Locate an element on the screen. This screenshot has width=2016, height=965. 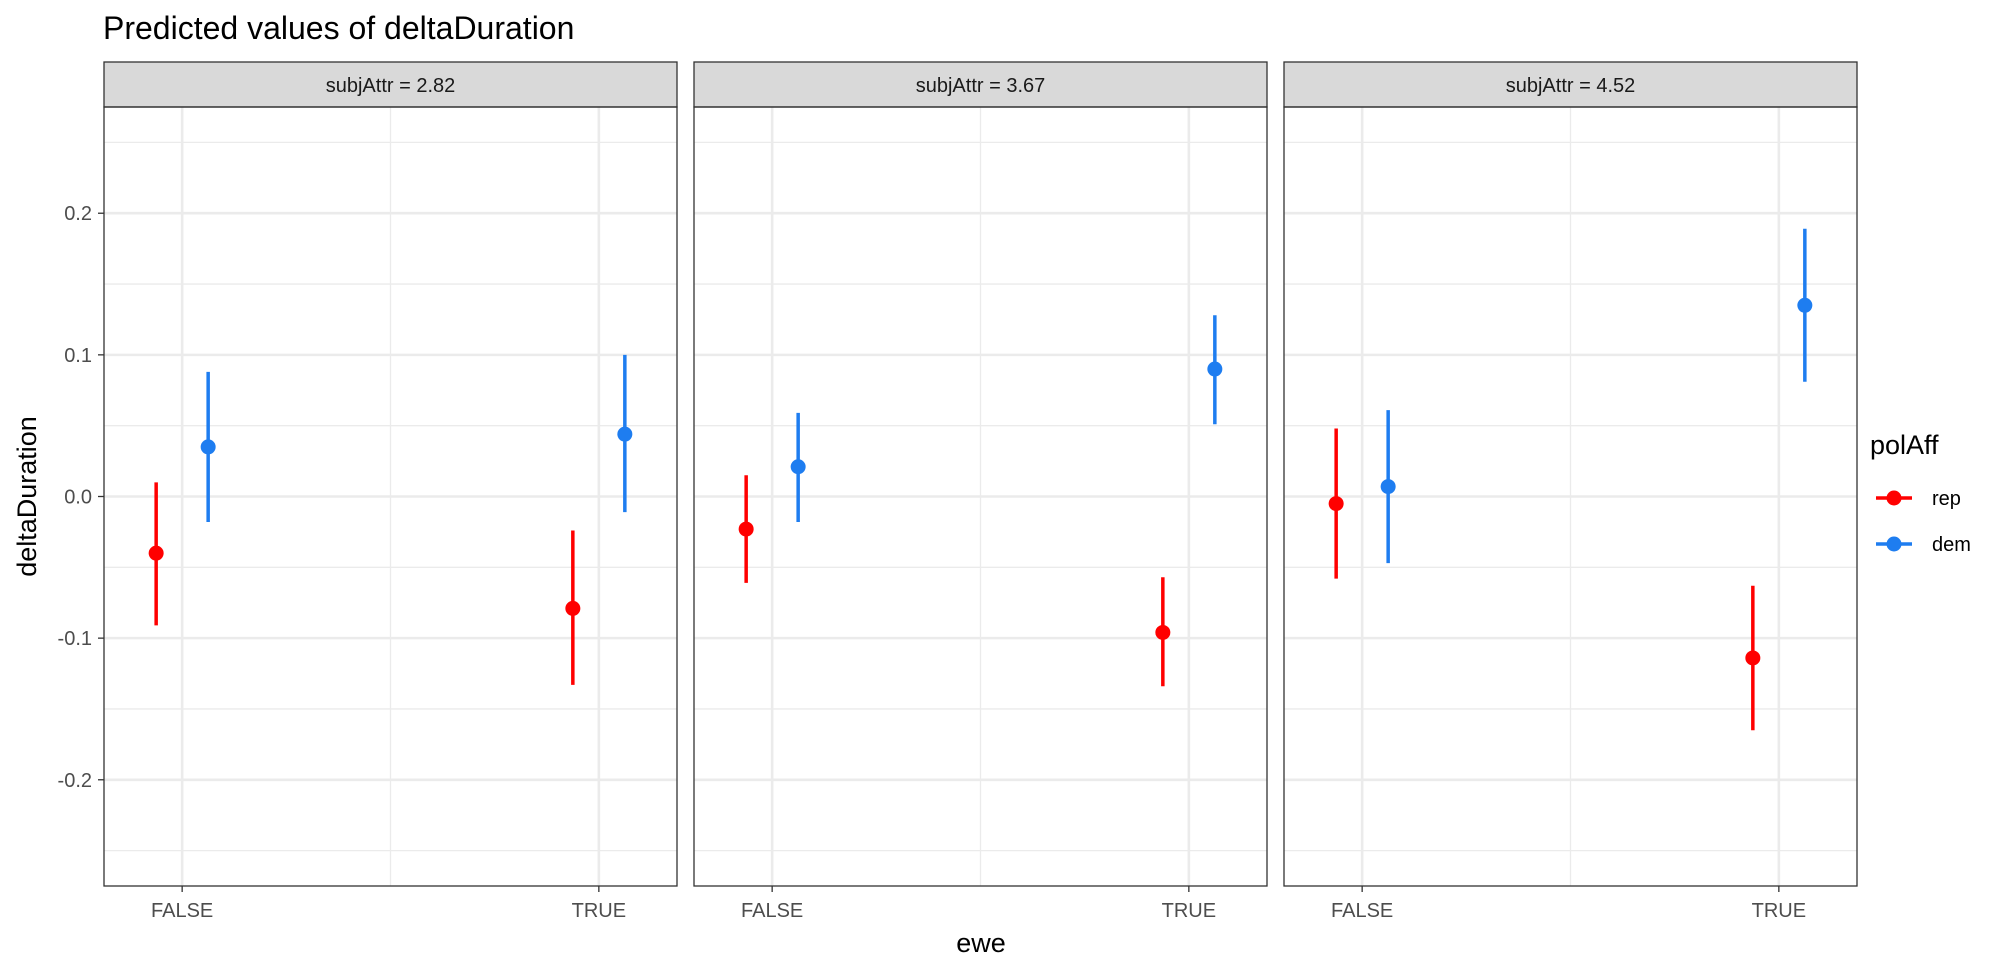
chart-title: Predicted values of deltaDuration is located at coordinates (338, 28).